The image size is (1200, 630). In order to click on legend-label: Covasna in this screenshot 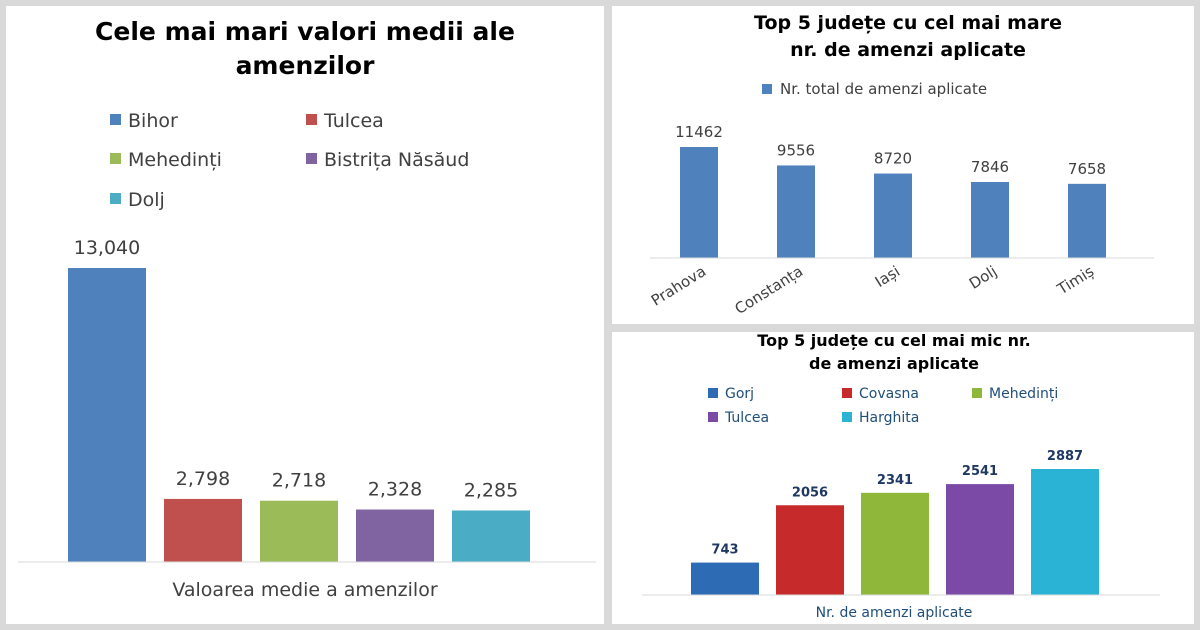, I will do `click(889, 394)`.